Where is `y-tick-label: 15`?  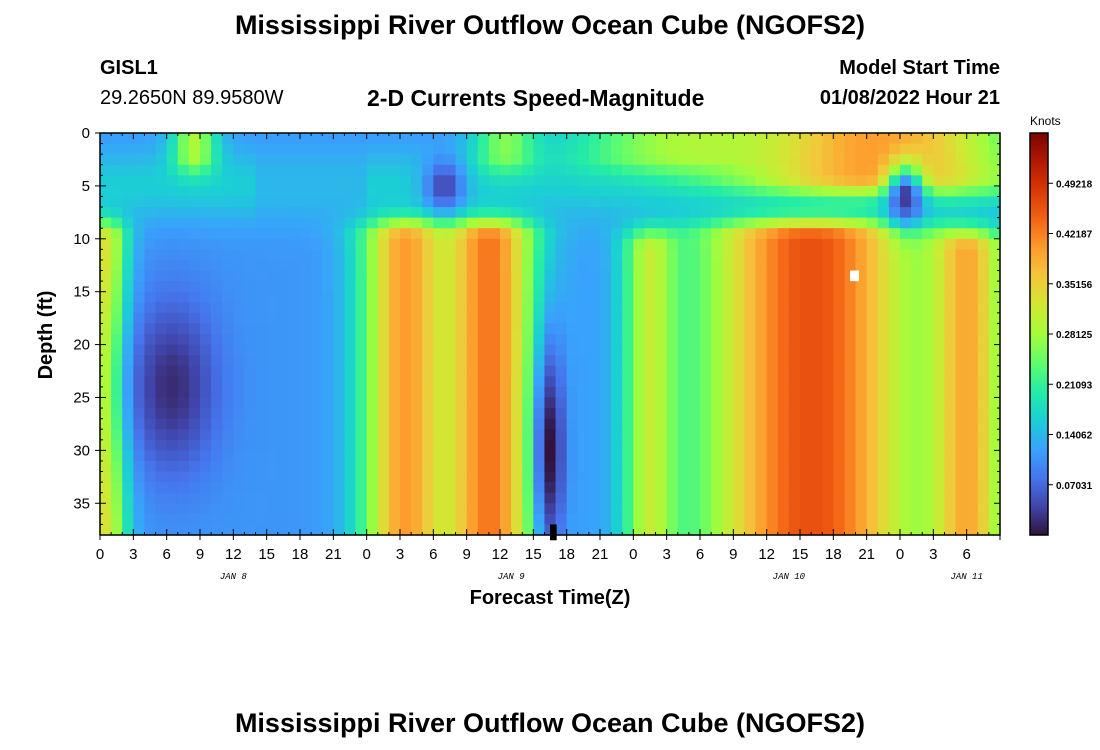 y-tick-label: 15 is located at coordinates (81, 292).